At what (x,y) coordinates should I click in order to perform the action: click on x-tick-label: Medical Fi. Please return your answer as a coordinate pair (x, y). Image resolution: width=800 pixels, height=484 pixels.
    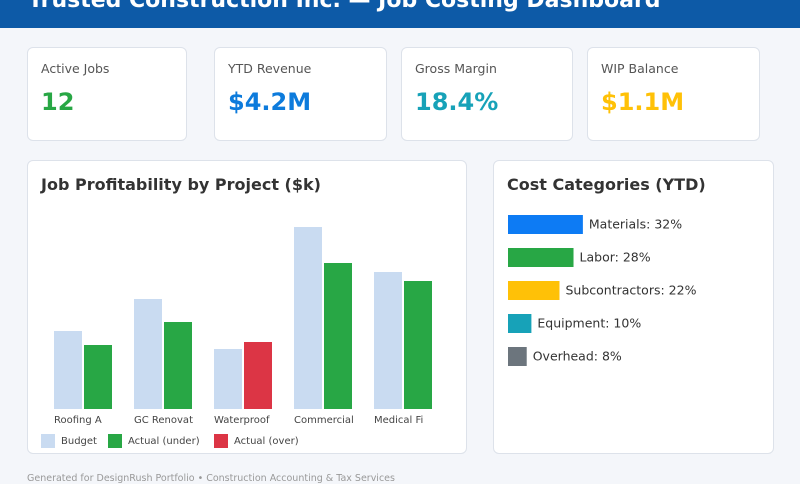
    Looking at the image, I should click on (398, 420).